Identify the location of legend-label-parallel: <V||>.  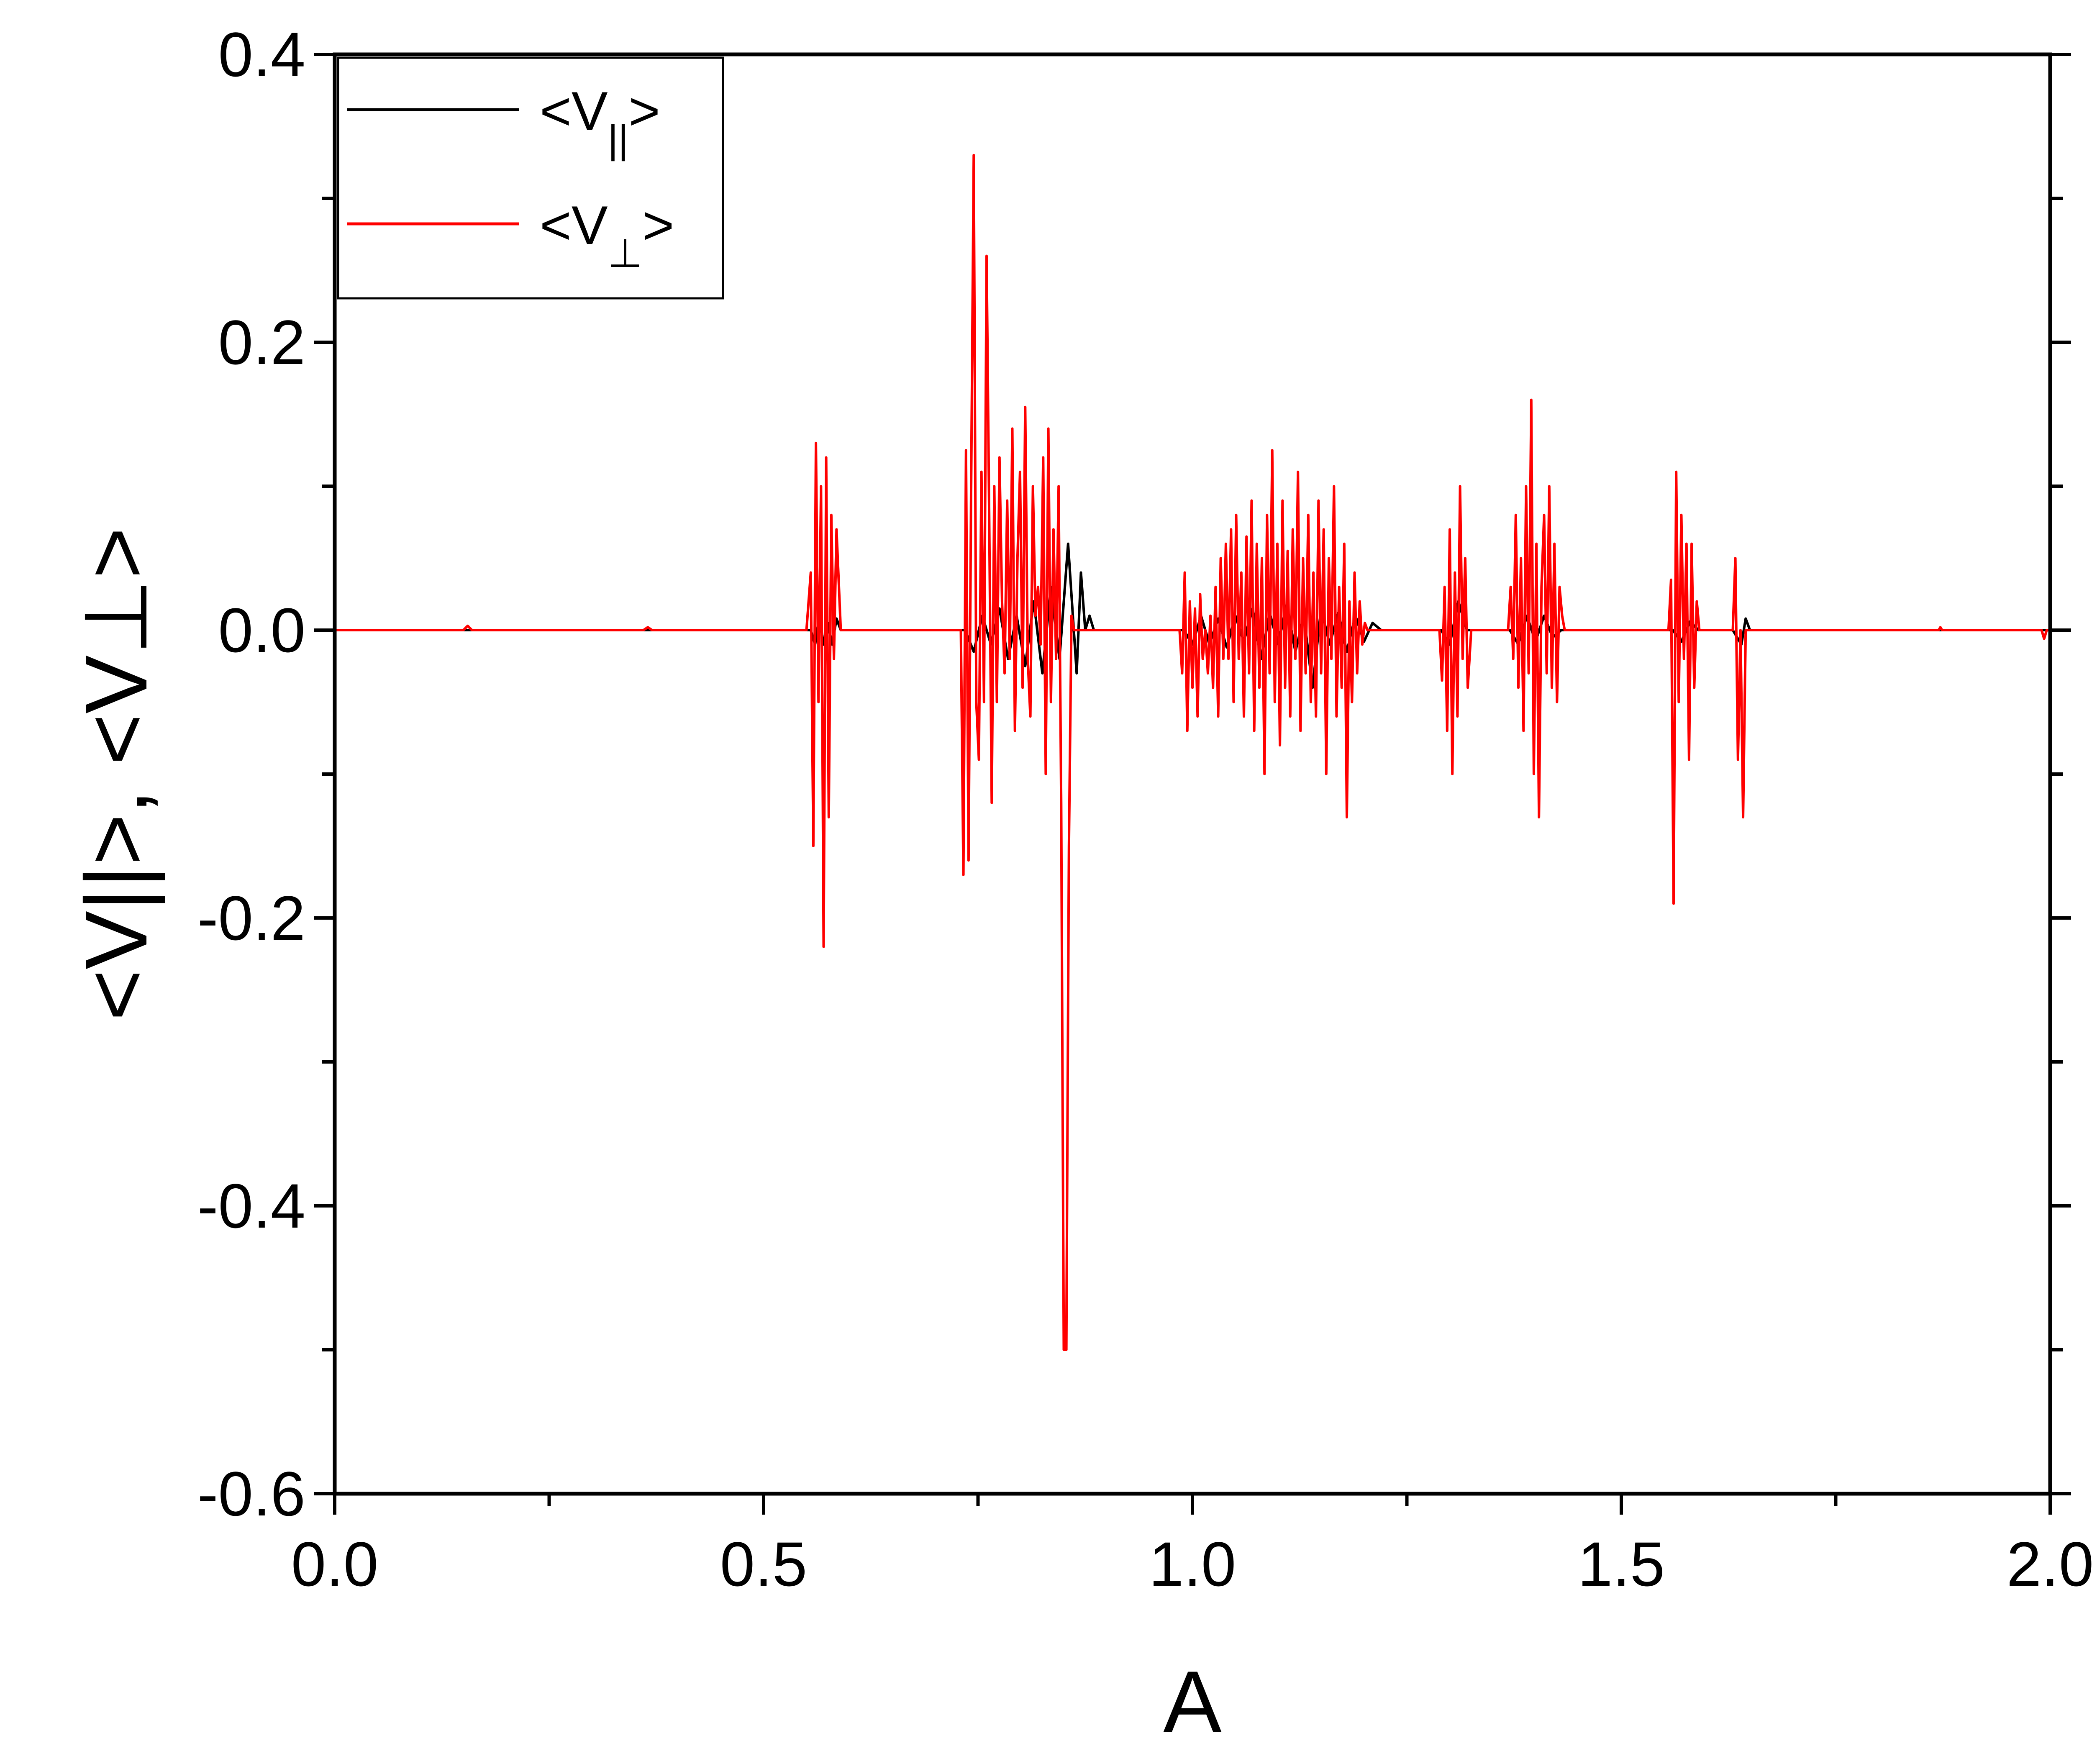
(600, 121).